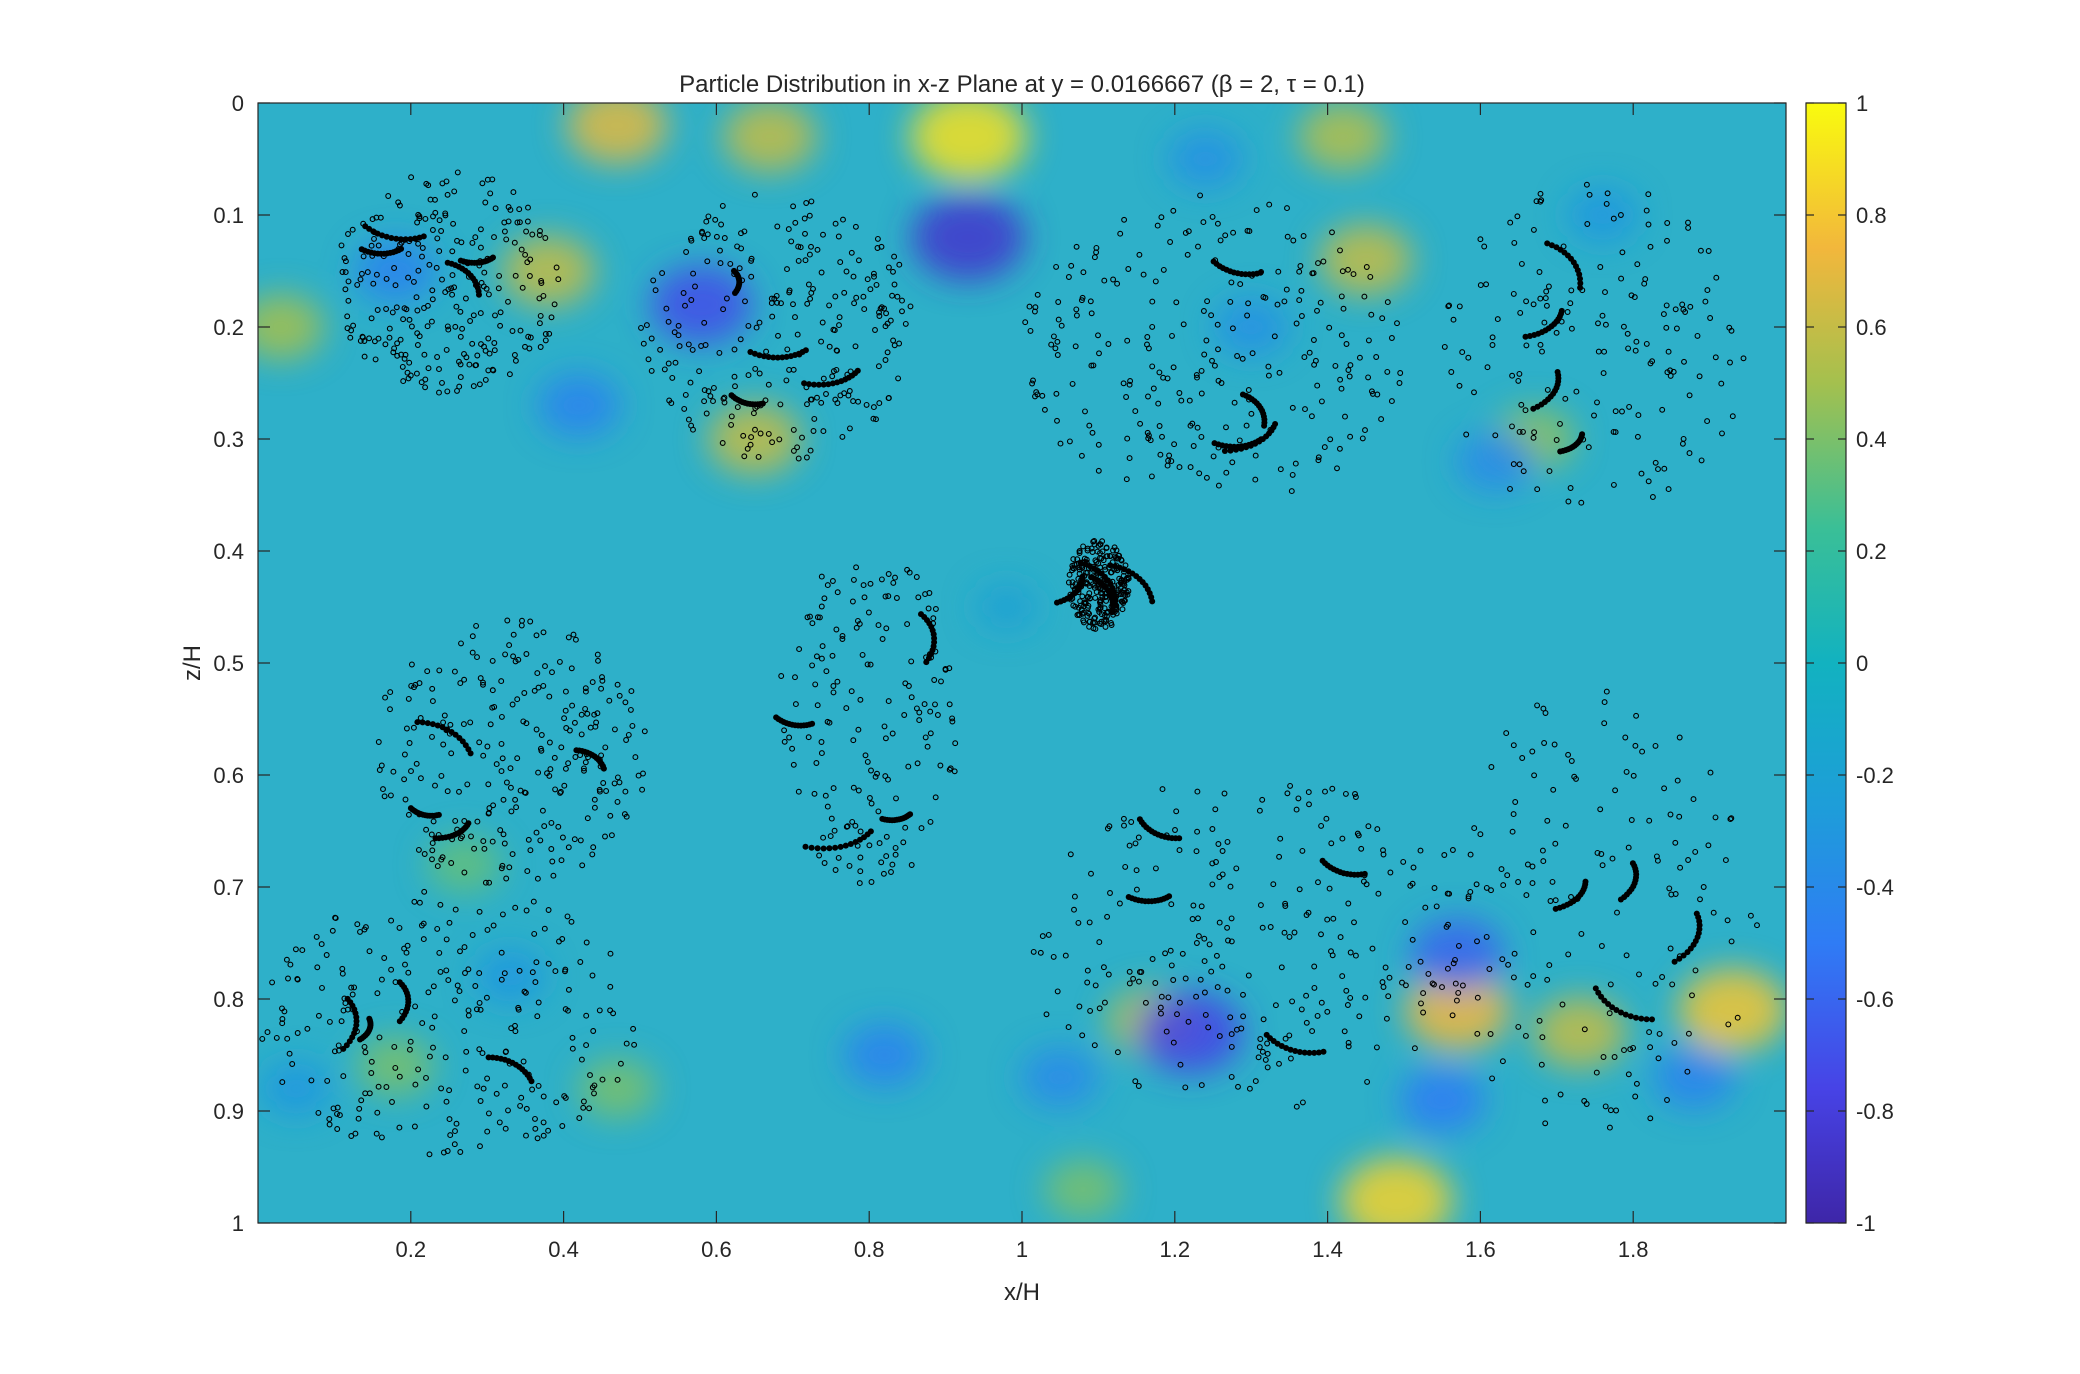 Image resolution: width=2080 pixels, height=1374 pixels. I want to click on y-tick-label: 0.3, so click(228, 439).